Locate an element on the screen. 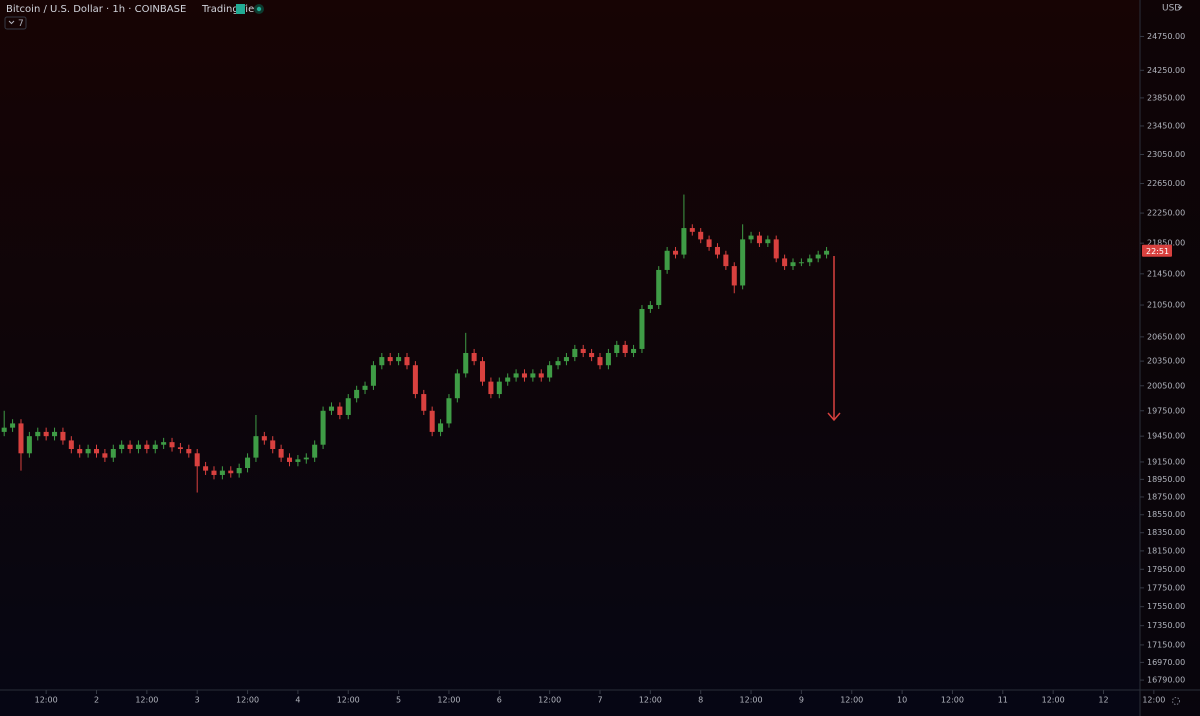  y-tick-label: 17350.00 is located at coordinates (1166, 625).